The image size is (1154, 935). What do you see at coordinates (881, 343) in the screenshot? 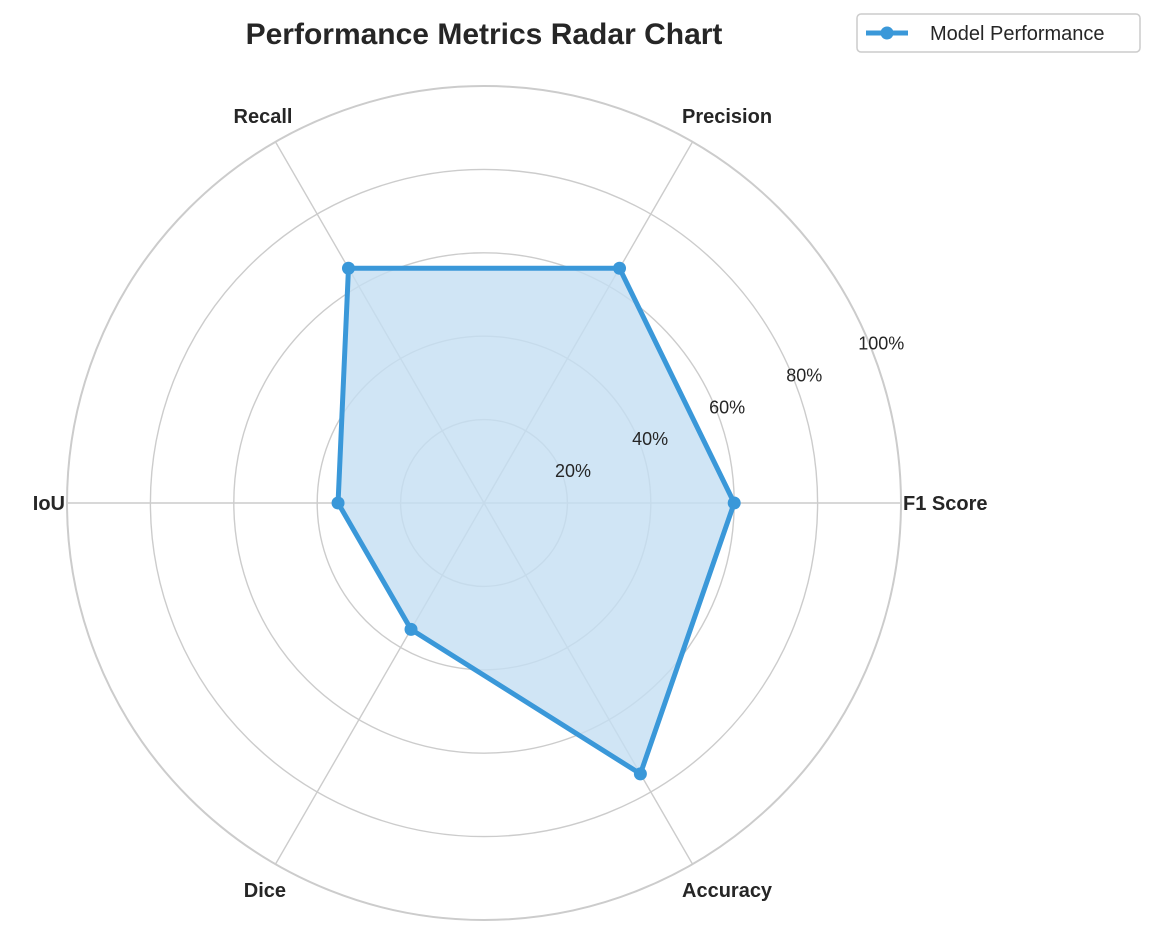
I see `radial-tick-label: 100%` at bounding box center [881, 343].